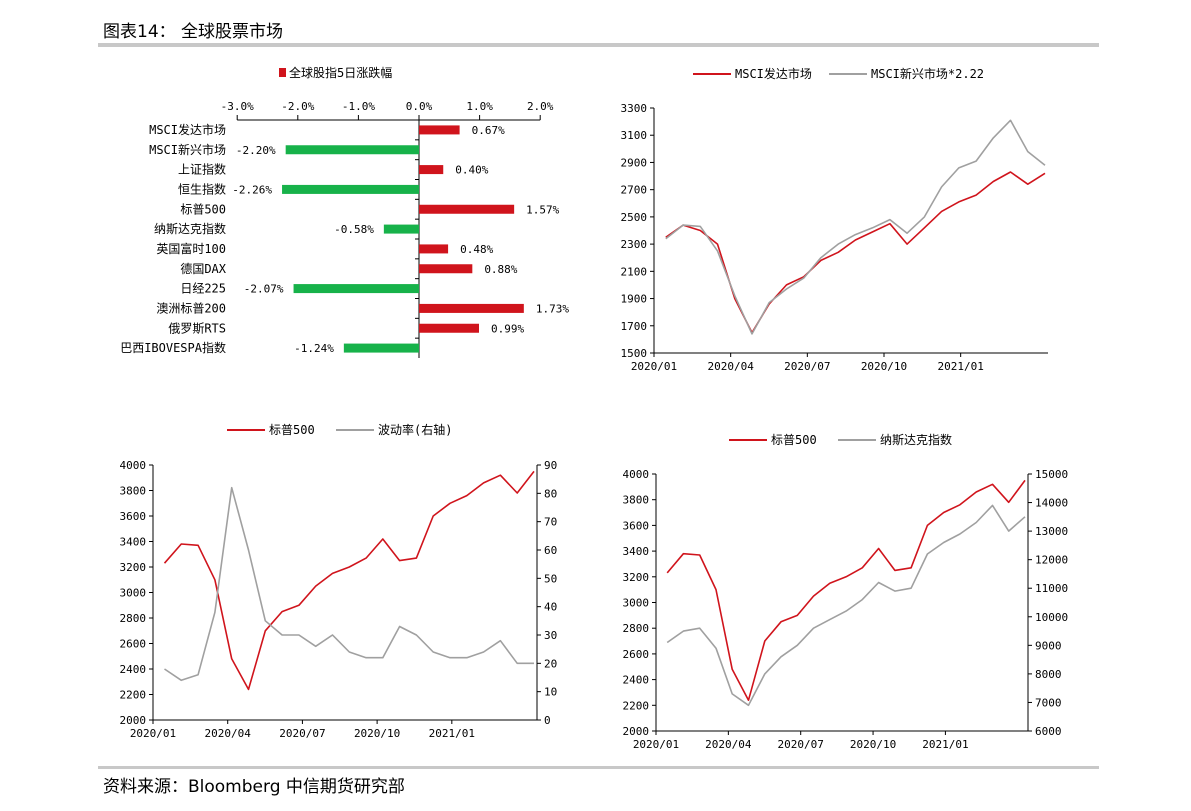 This screenshot has width=1191, height=811. What do you see at coordinates (203, 289) in the screenshot?
I see `category-label: 日经225` at bounding box center [203, 289].